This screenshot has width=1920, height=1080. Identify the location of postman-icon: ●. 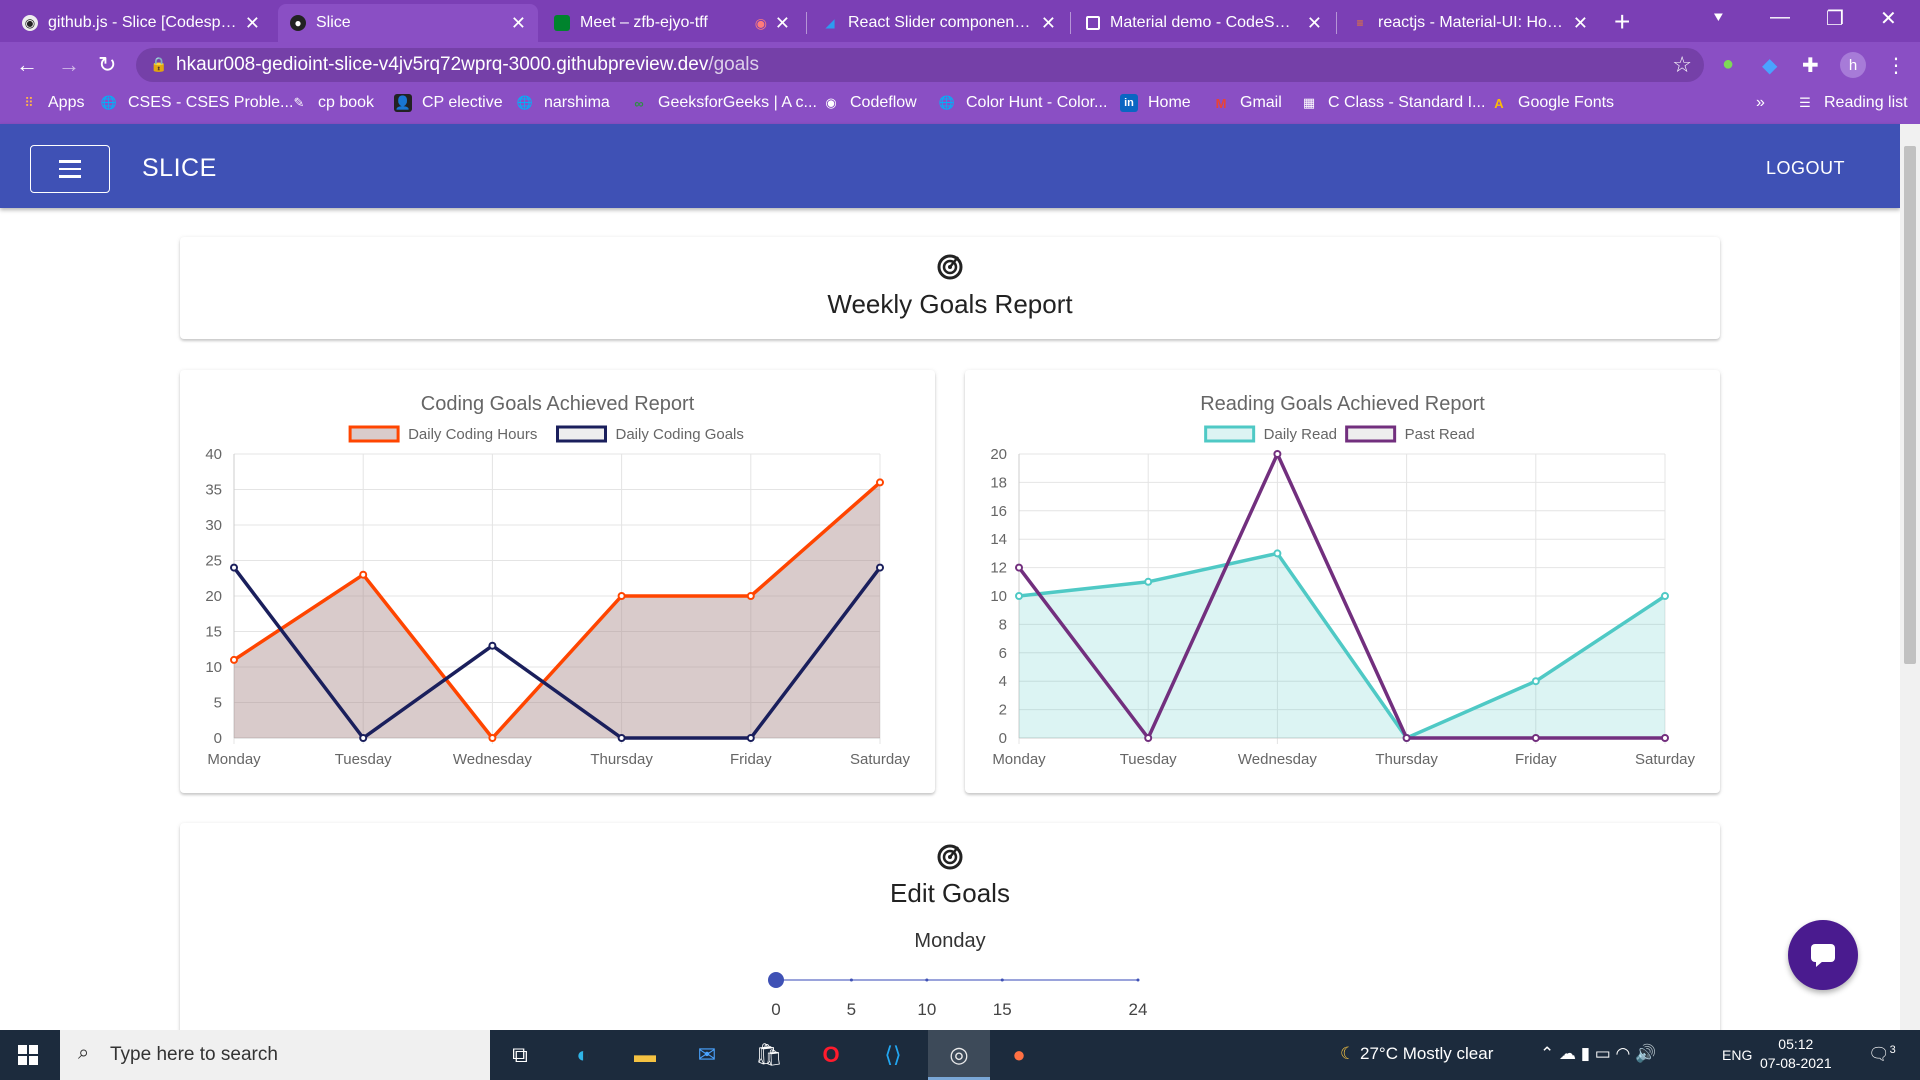
(1019, 1054).